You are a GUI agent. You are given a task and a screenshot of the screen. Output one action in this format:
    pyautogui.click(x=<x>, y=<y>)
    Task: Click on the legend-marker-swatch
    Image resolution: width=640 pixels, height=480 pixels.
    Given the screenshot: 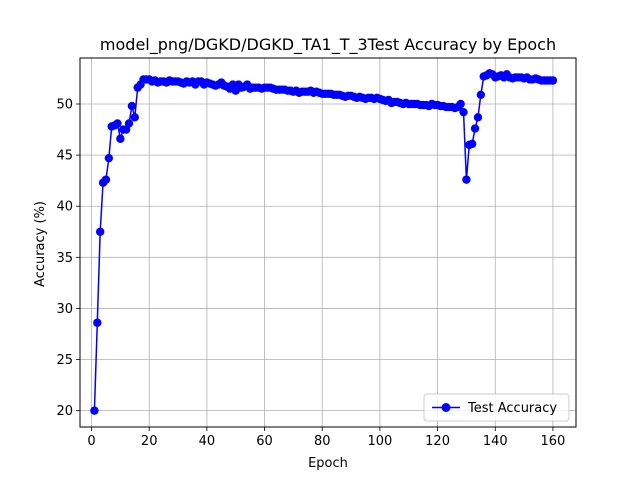 What is the action you would take?
    pyautogui.click(x=446, y=407)
    